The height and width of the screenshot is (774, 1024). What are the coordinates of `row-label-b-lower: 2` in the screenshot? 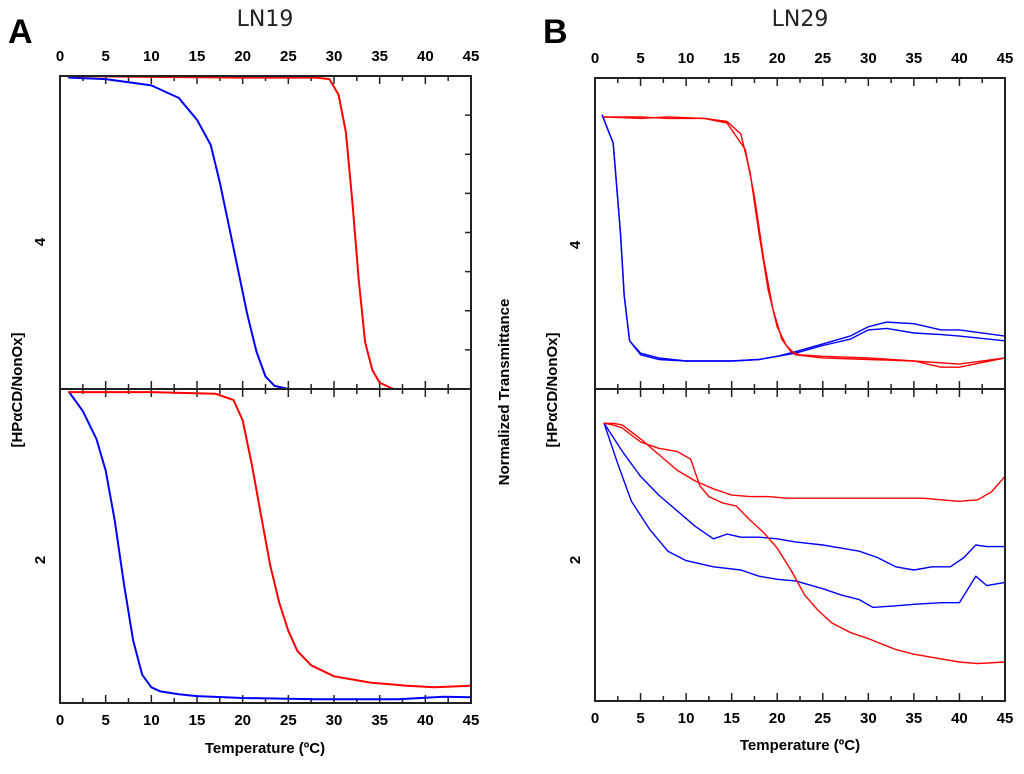 It's located at (575, 560).